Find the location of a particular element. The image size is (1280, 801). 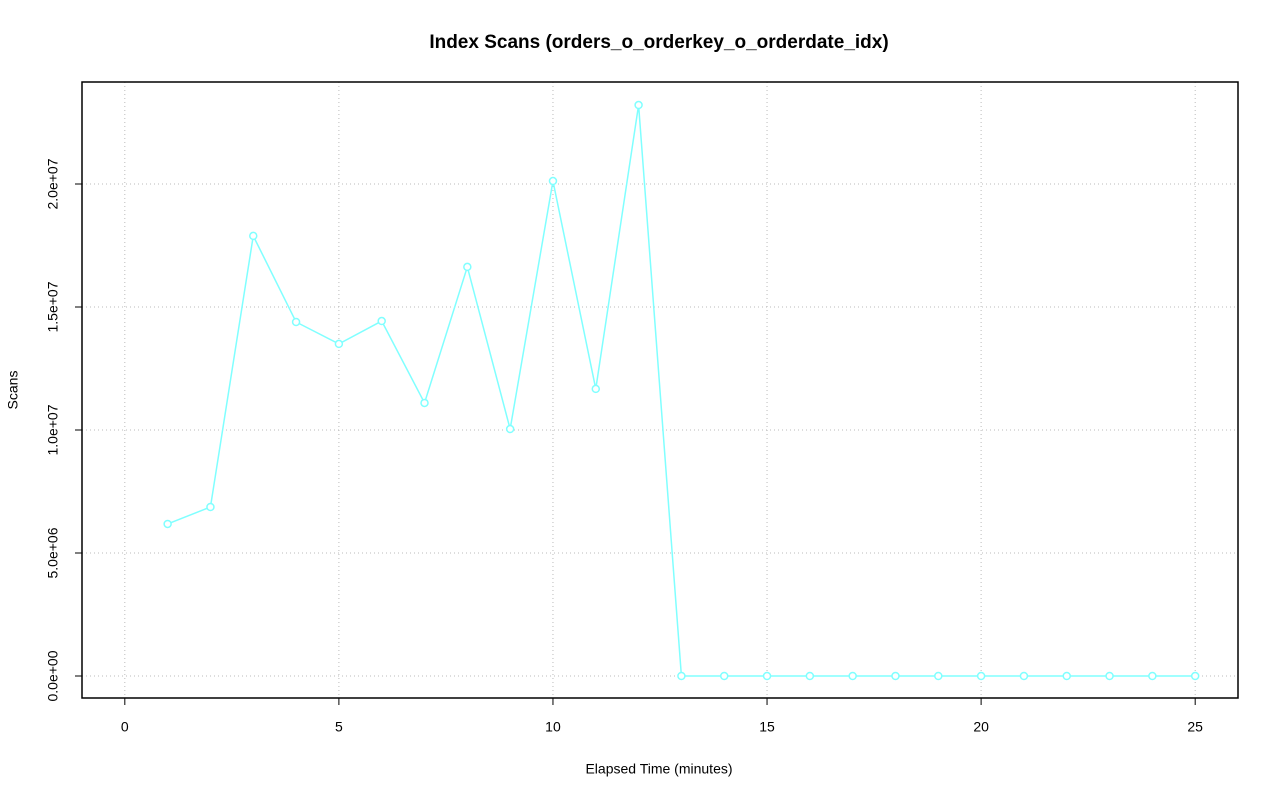

y-tick-label: 2.0e+07 is located at coordinates (53, 183).